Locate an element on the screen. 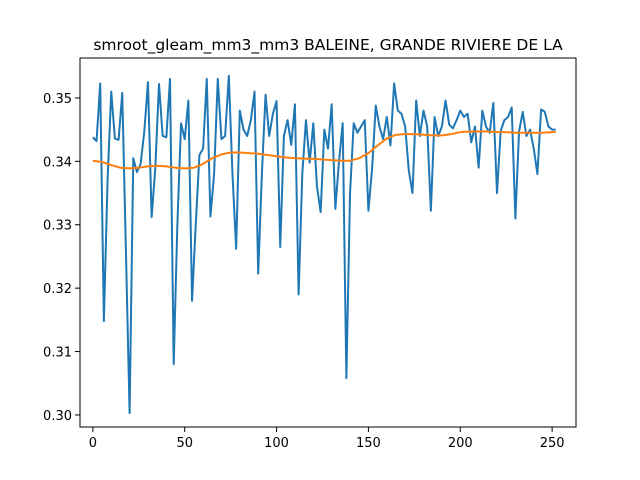  x-tick-label: 150 is located at coordinates (368, 443).